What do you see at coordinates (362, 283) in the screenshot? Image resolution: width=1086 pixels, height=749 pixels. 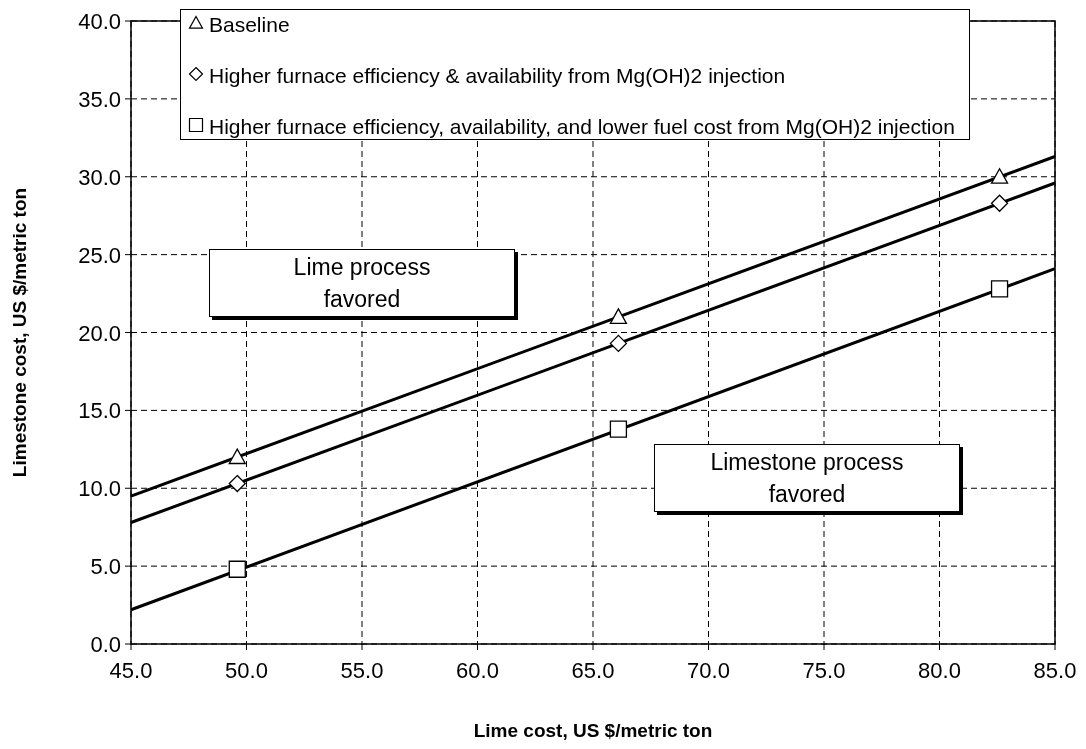 I see `annotation: Lime process favored` at bounding box center [362, 283].